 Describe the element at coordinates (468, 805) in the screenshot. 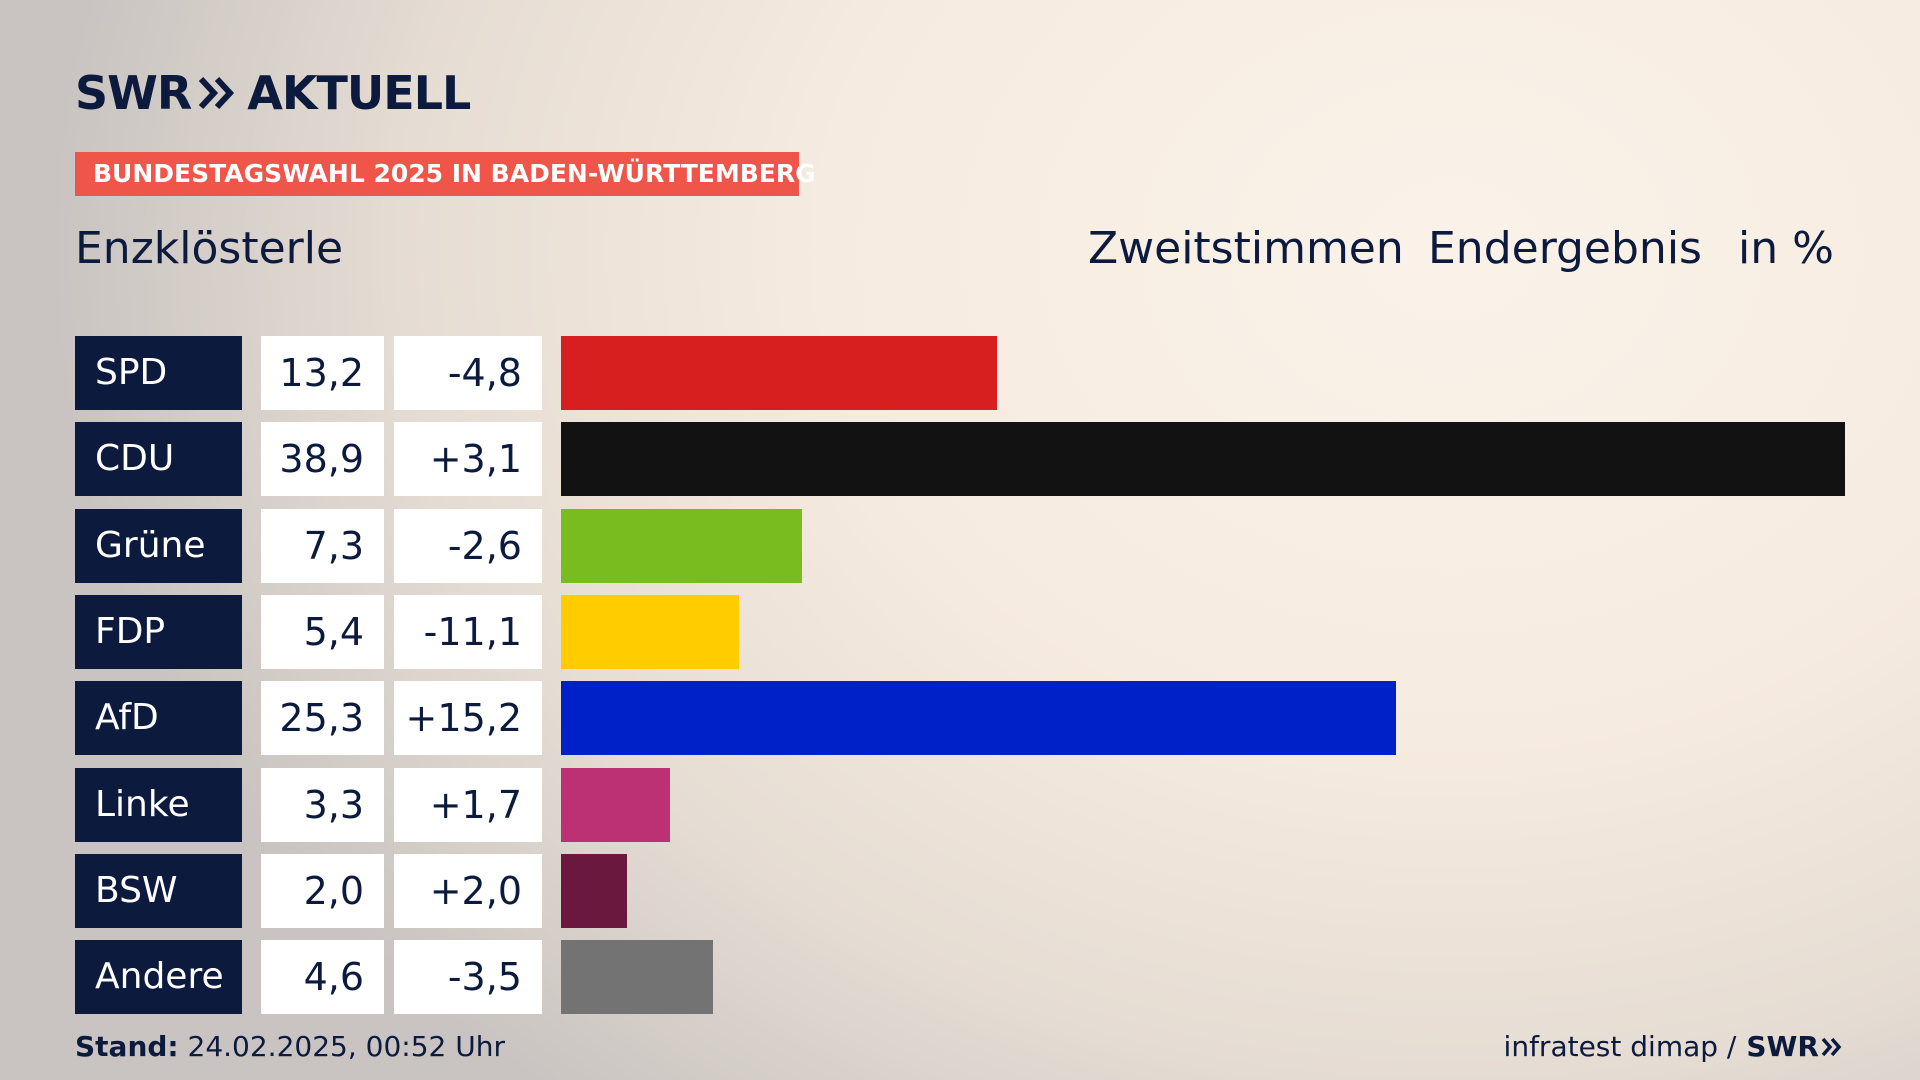

I see `vote-change-value: +1,7` at that location.